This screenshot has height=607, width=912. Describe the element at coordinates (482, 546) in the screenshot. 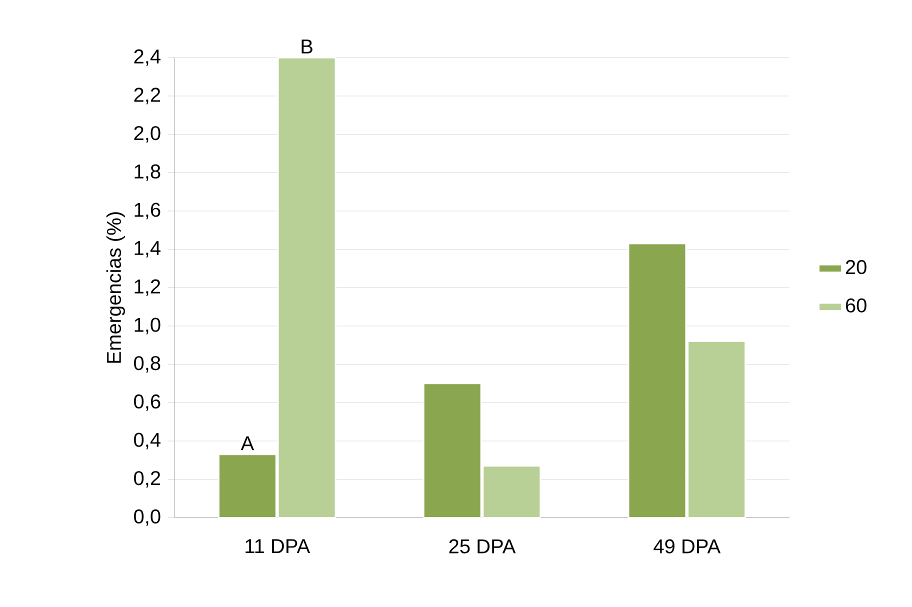

I see `x-tick-label: 25 DPA` at that location.